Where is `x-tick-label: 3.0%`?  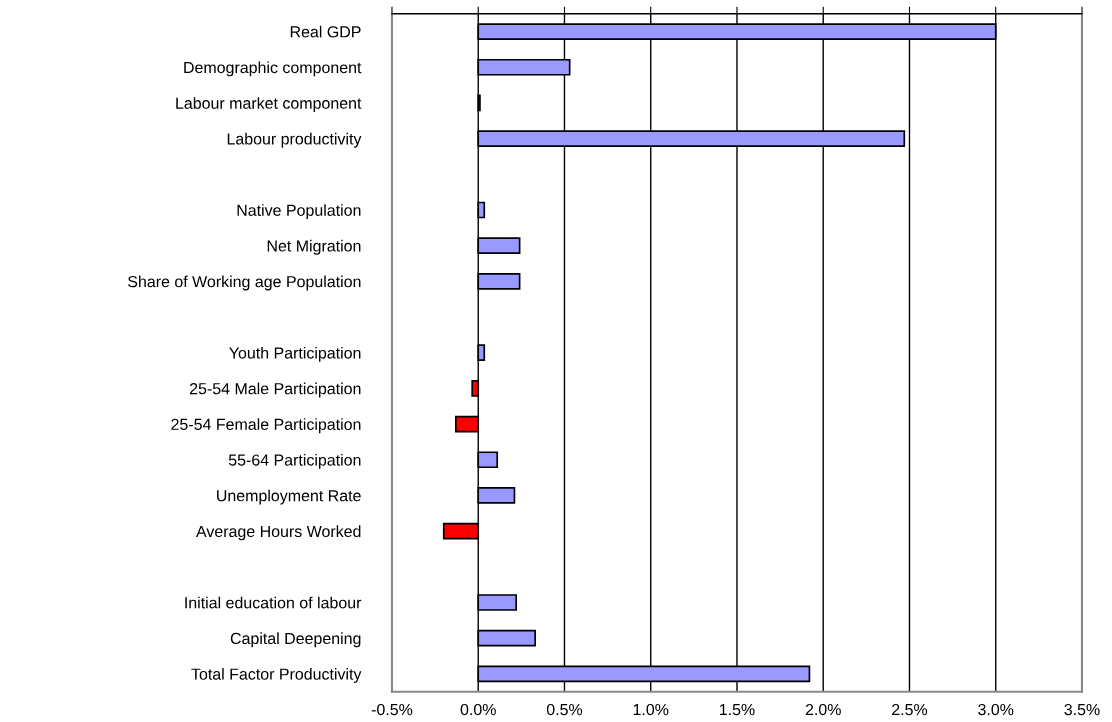
x-tick-label: 3.0% is located at coordinates (996, 709).